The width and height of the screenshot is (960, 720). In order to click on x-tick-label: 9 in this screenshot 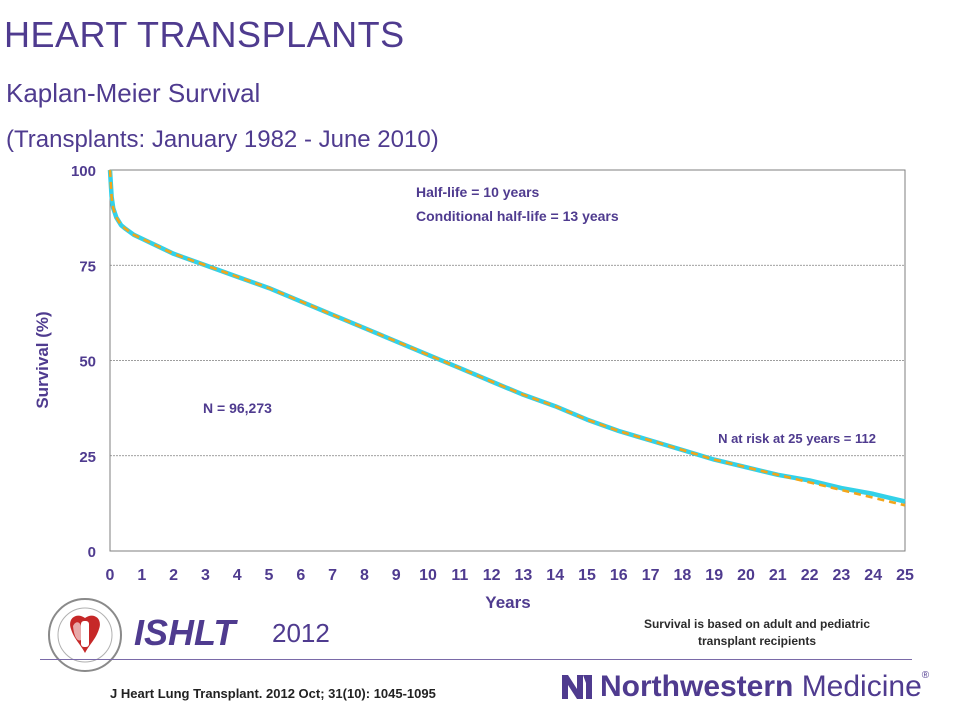, I will do `click(396, 575)`.